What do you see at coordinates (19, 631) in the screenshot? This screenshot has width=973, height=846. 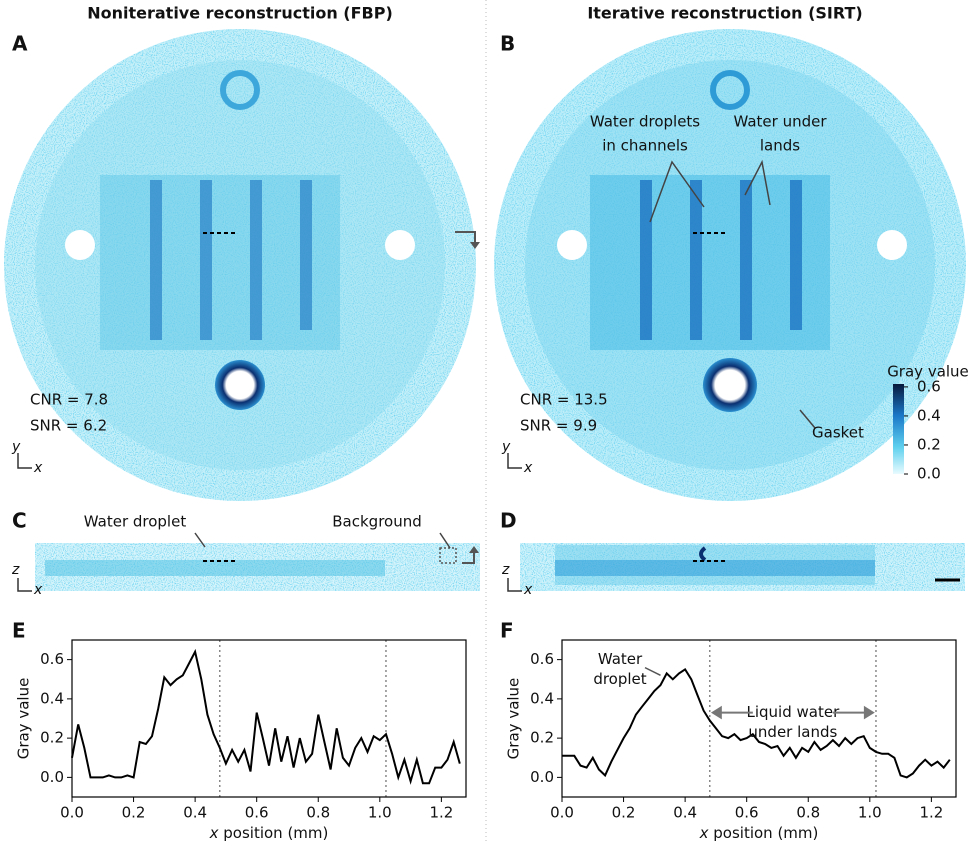 I see `panel-letter: E` at bounding box center [19, 631].